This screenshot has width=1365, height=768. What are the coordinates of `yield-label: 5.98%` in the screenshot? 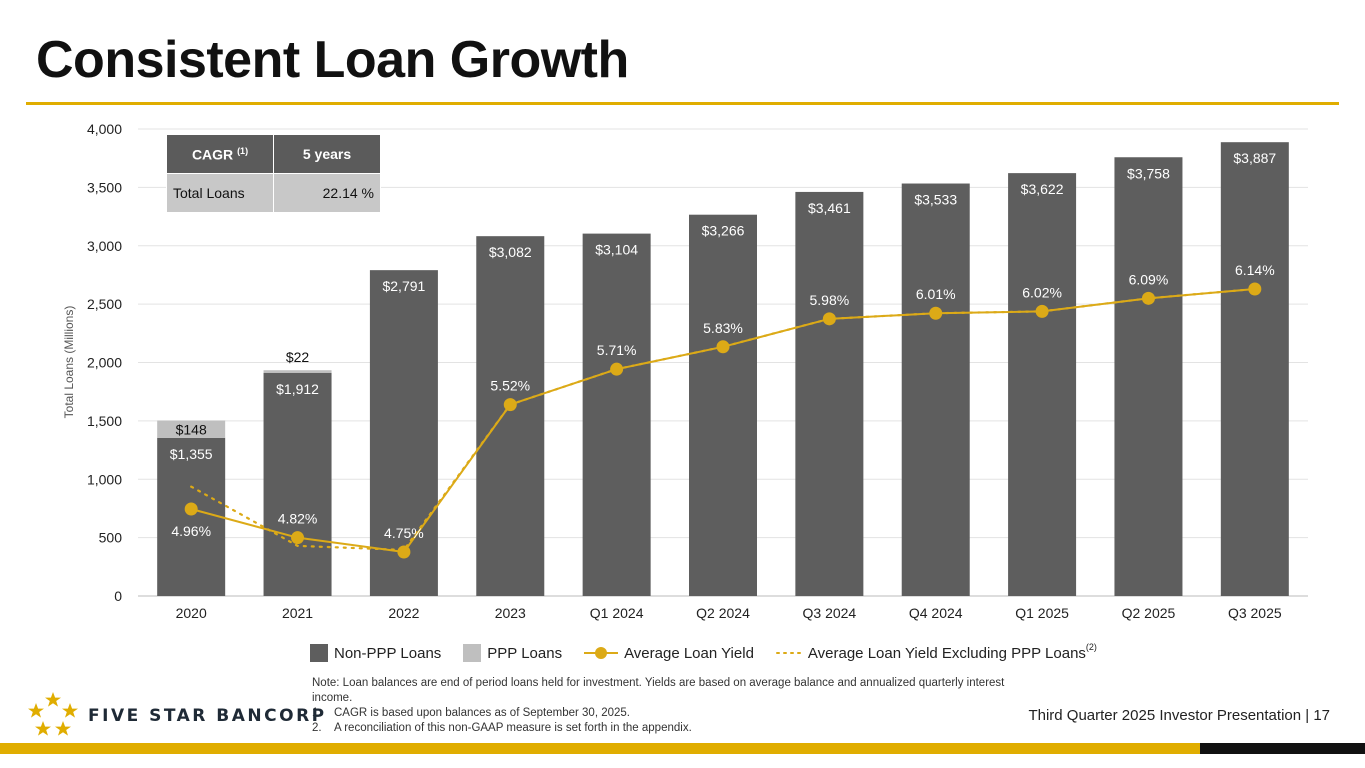 It's located at (830, 300).